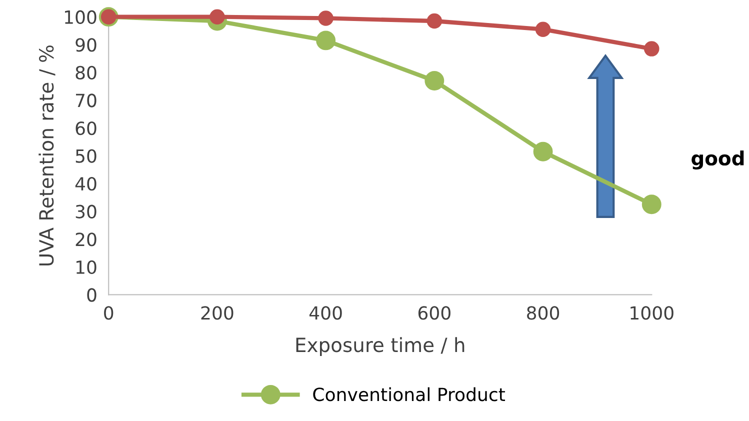  What do you see at coordinates (86, 101) in the screenshot?
I see `y-tick-label: 70` at bounding box center [86, 101].